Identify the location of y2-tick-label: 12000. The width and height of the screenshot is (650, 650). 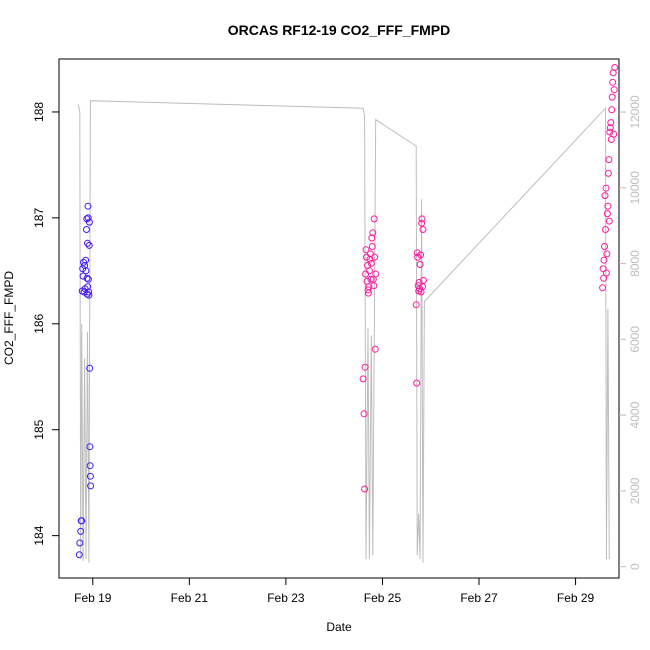
(635, 112).